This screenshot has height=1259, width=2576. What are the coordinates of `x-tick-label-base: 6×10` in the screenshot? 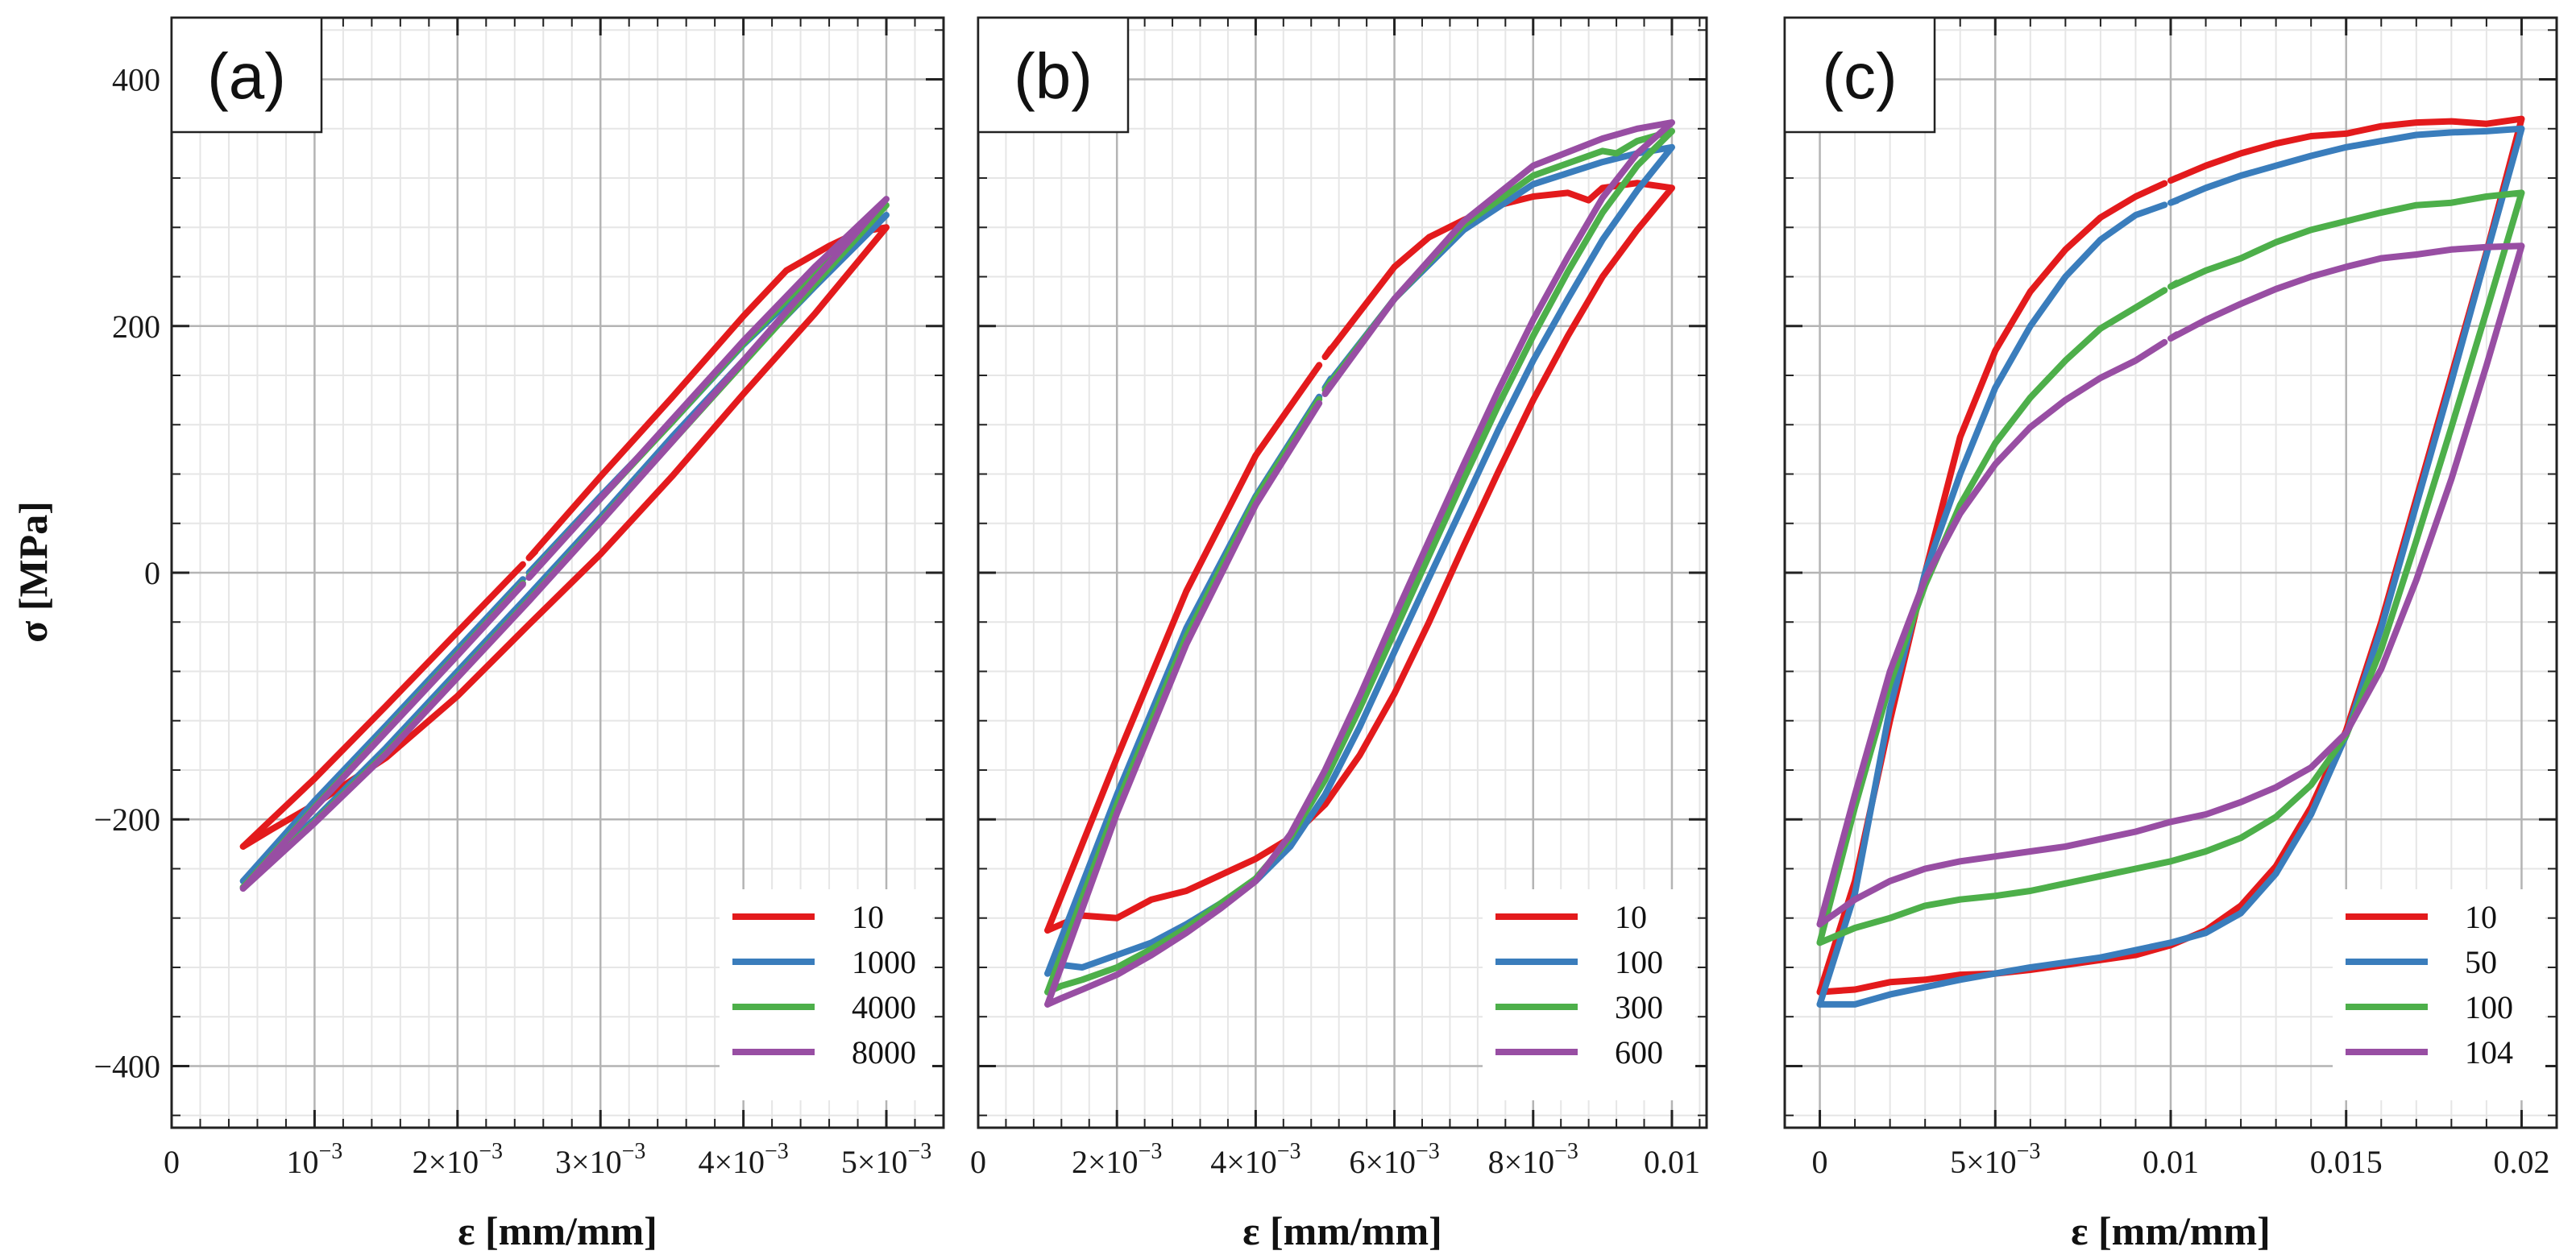 It's located at (1382, 1162).